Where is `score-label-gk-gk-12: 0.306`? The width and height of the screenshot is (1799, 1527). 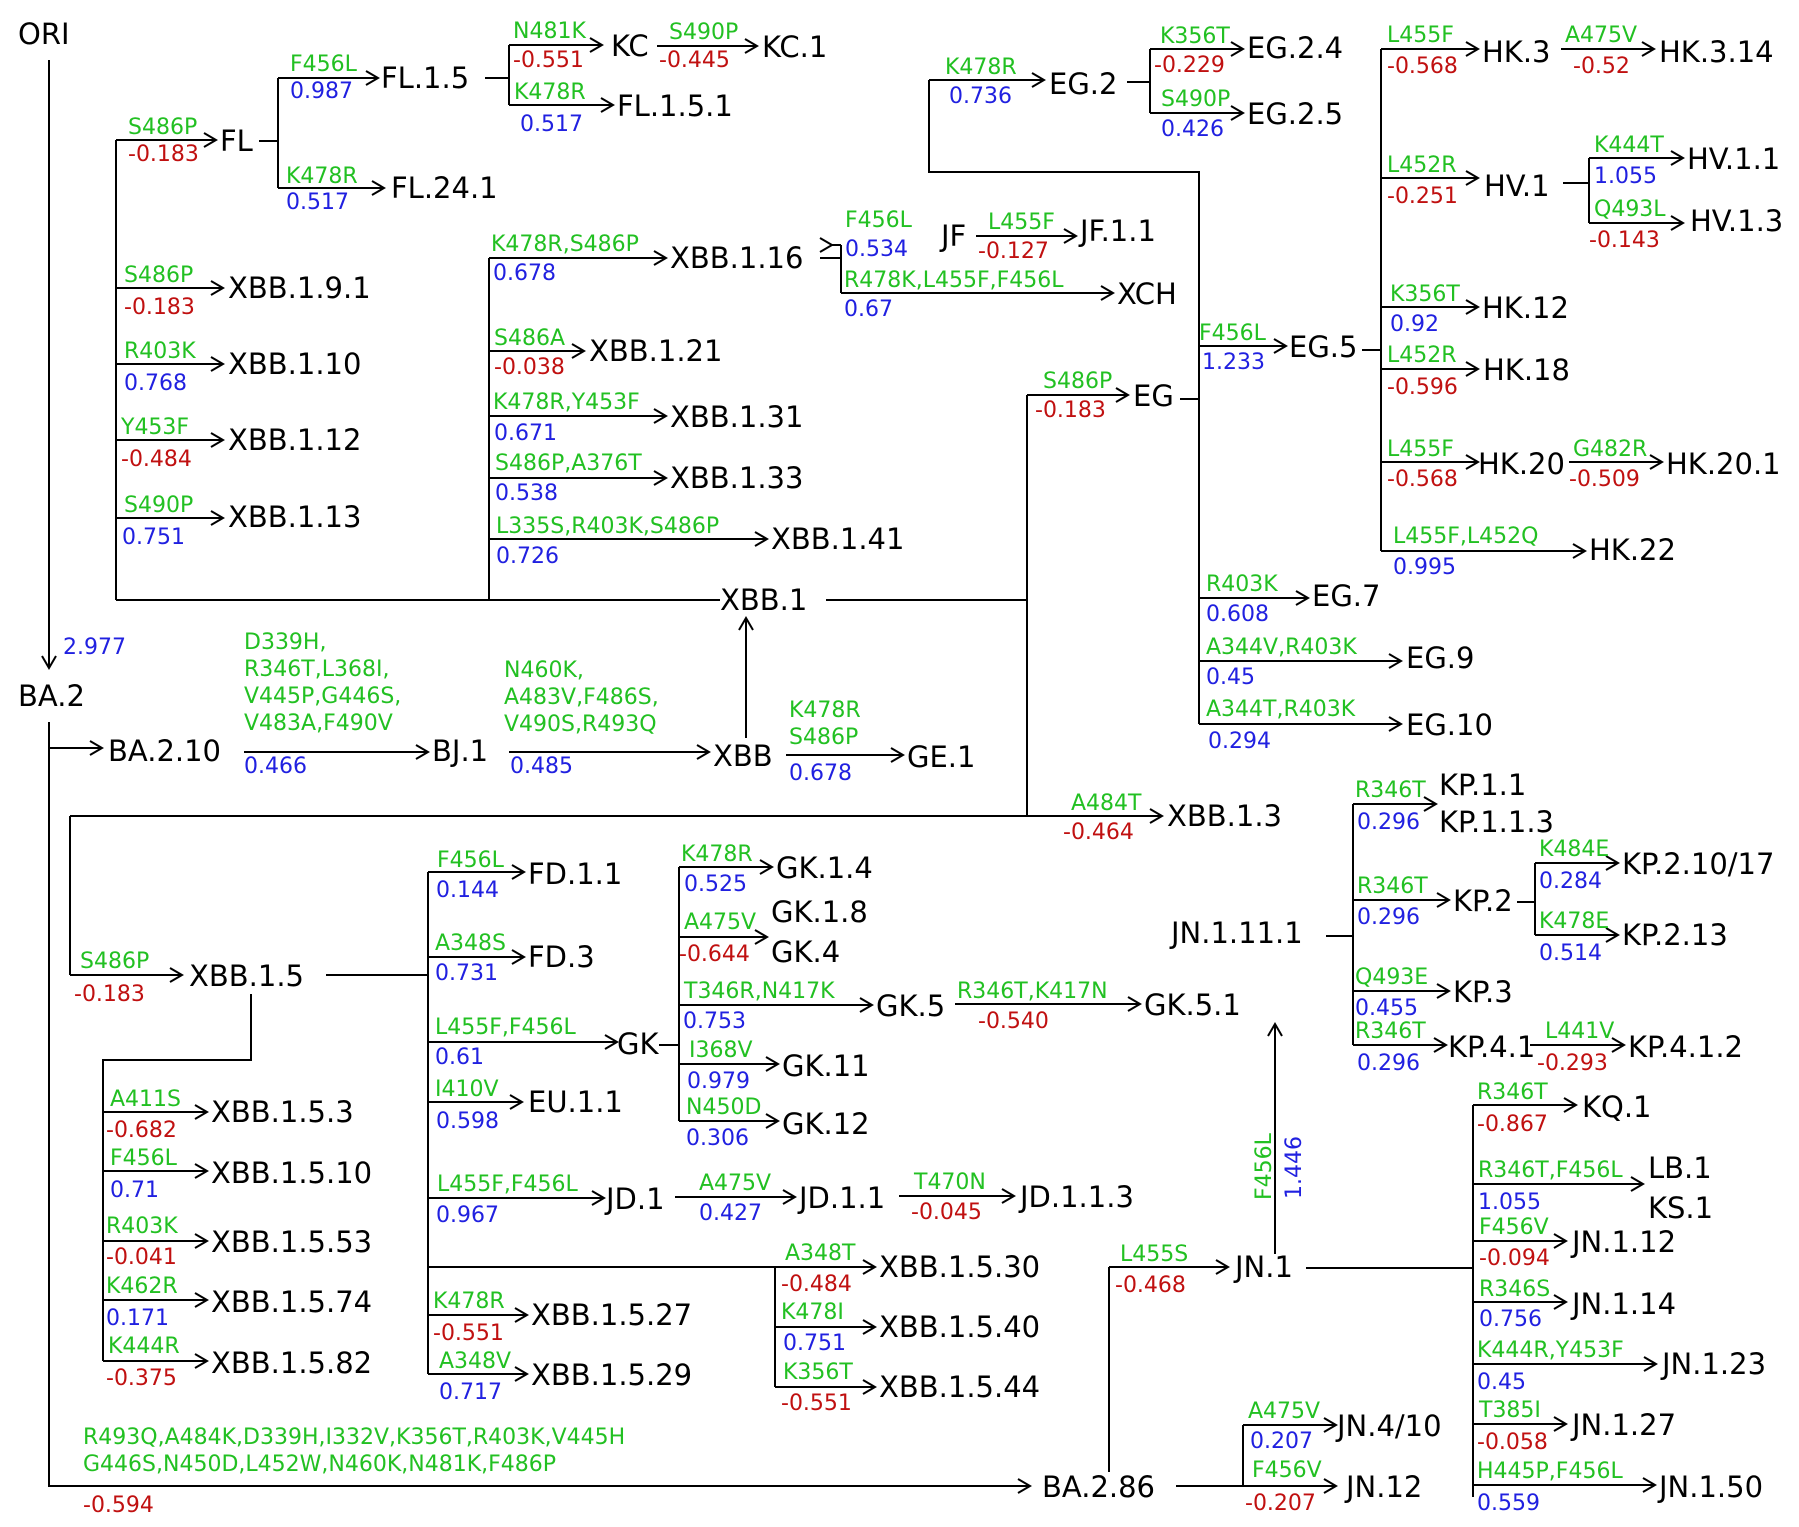 score-label-gk-gk-12: 0.306 is located at coordinates (717, 1138).